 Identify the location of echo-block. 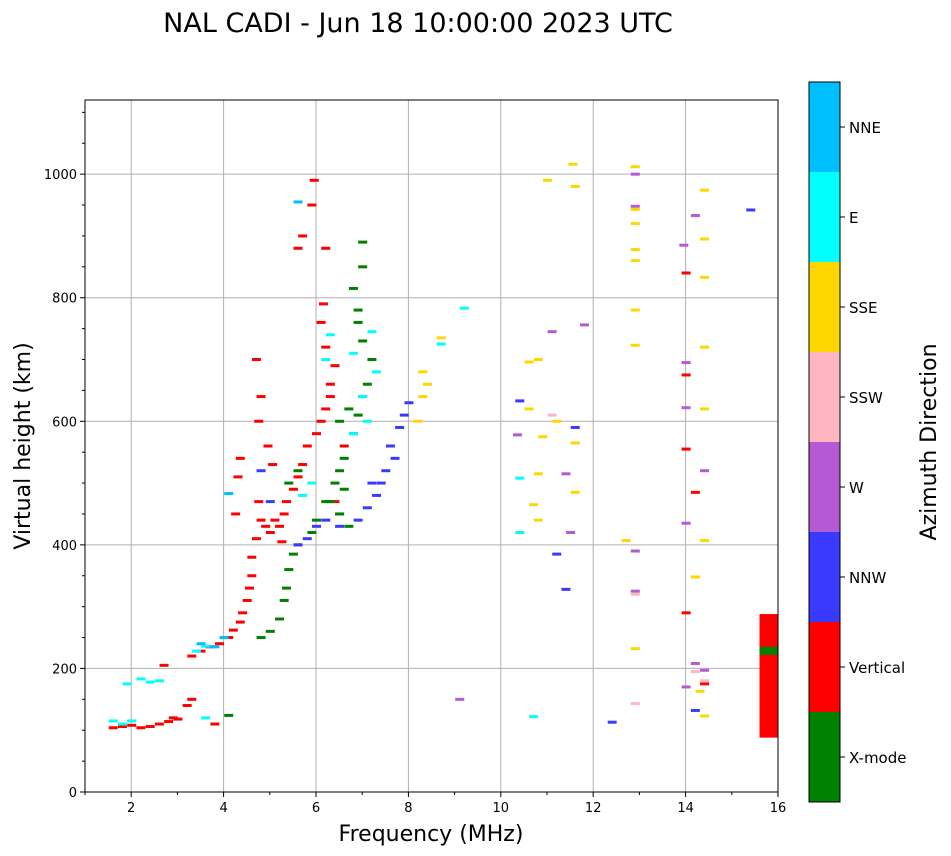
(768, 676).